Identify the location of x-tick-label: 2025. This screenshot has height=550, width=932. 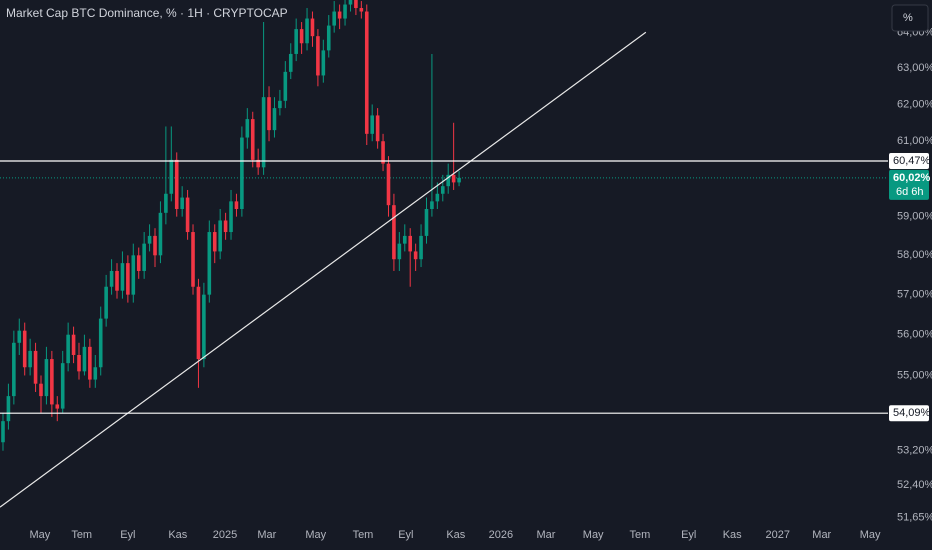
(225, 535).